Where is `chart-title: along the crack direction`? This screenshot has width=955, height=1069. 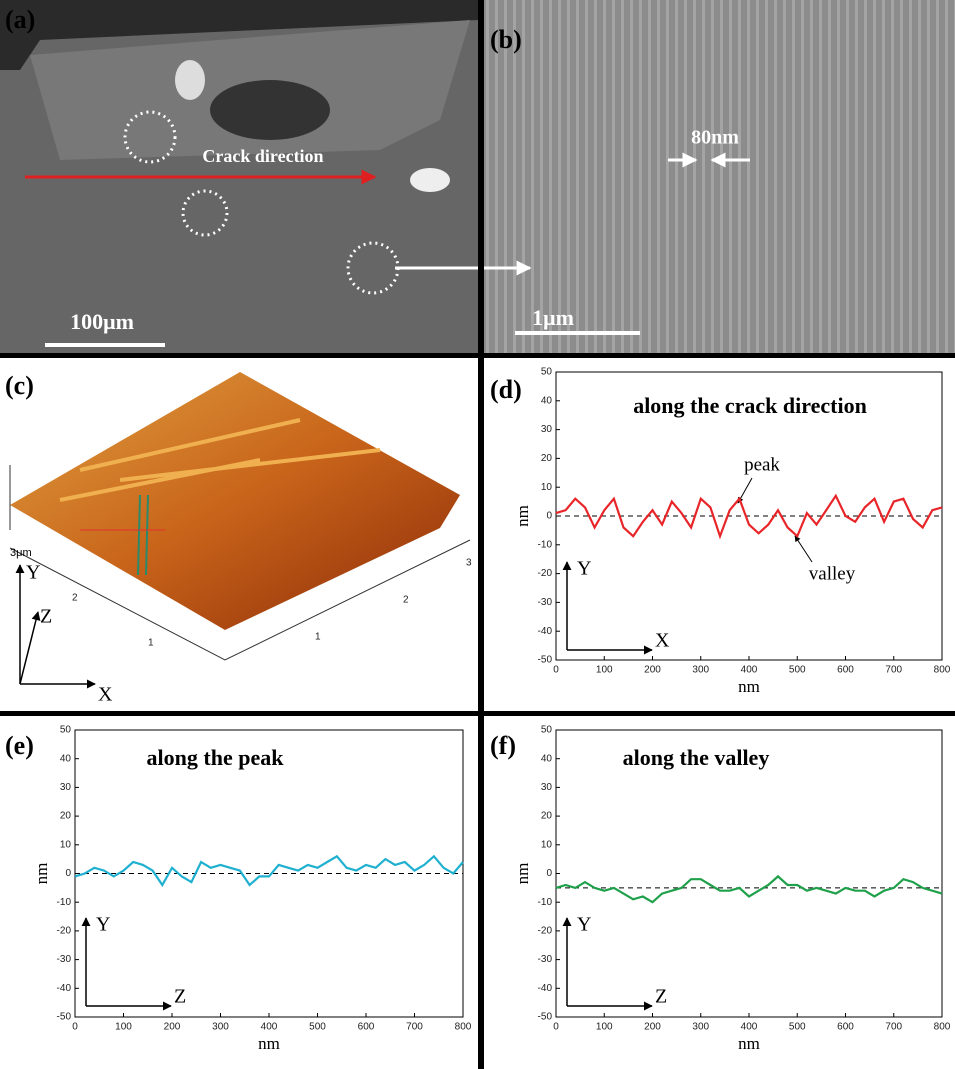 chart-title: along the crack direction is located at coordinates (750, 405).